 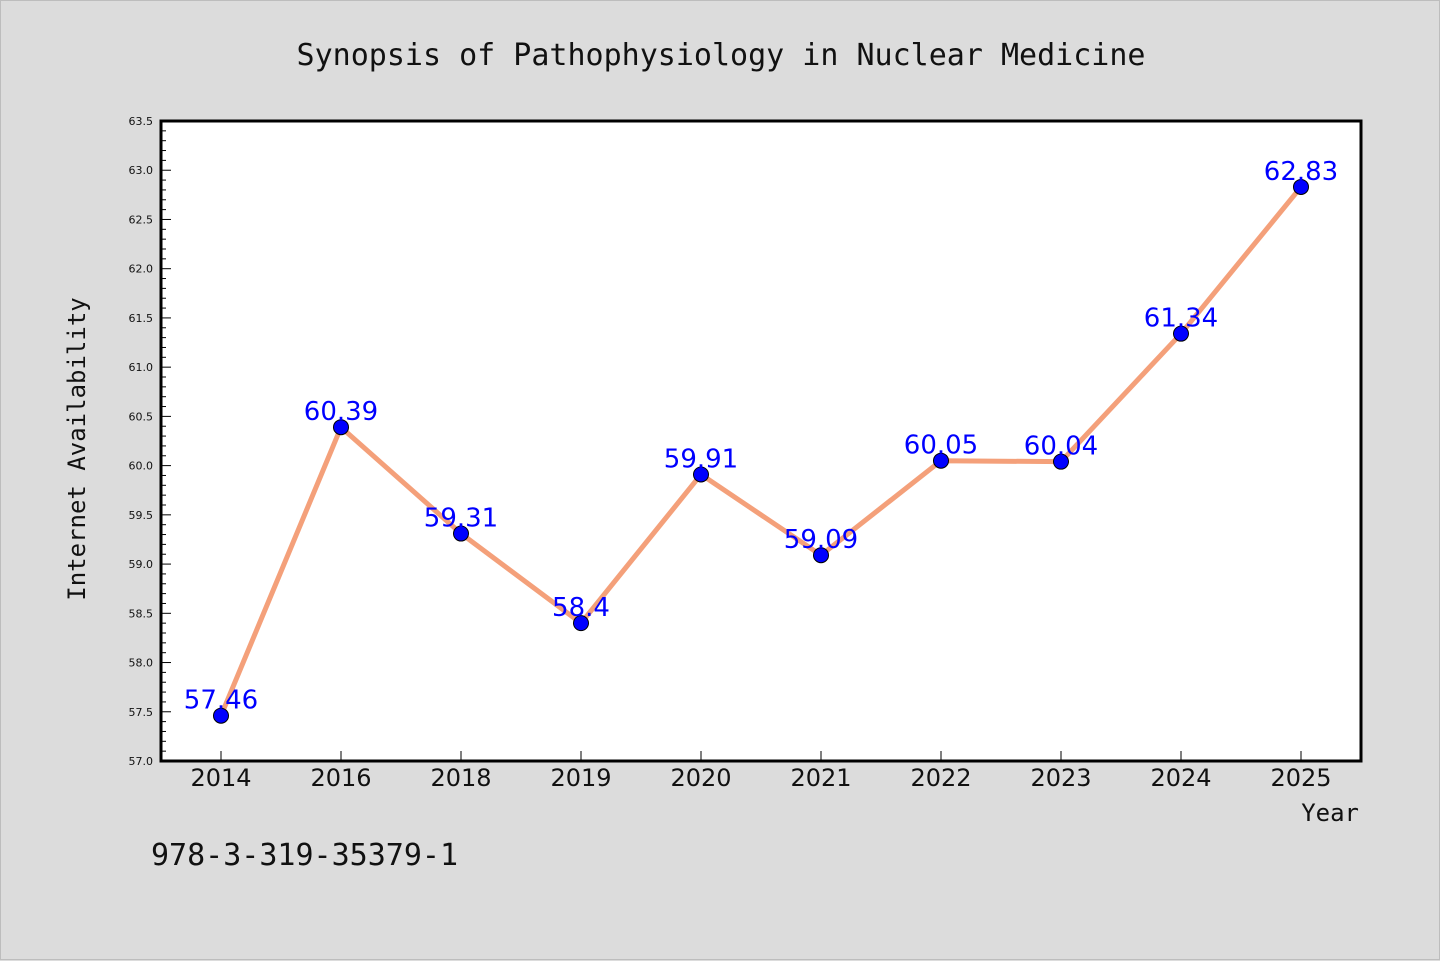 What do you see at coordinates (141, 564) in the screenshot?
I see `y-tick-label: 59.0` at bounding box center [141, 564].